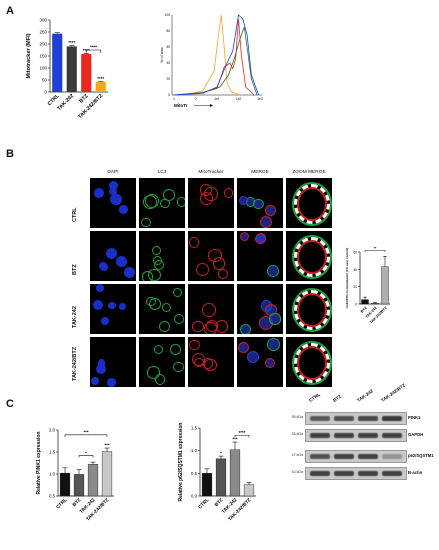 The height and width of the screenshot is (550, 439). What do you see at coordinates (43, 20) in the screenshot?
I see `y-tick-label: 300` at bounding box center [43, 20].